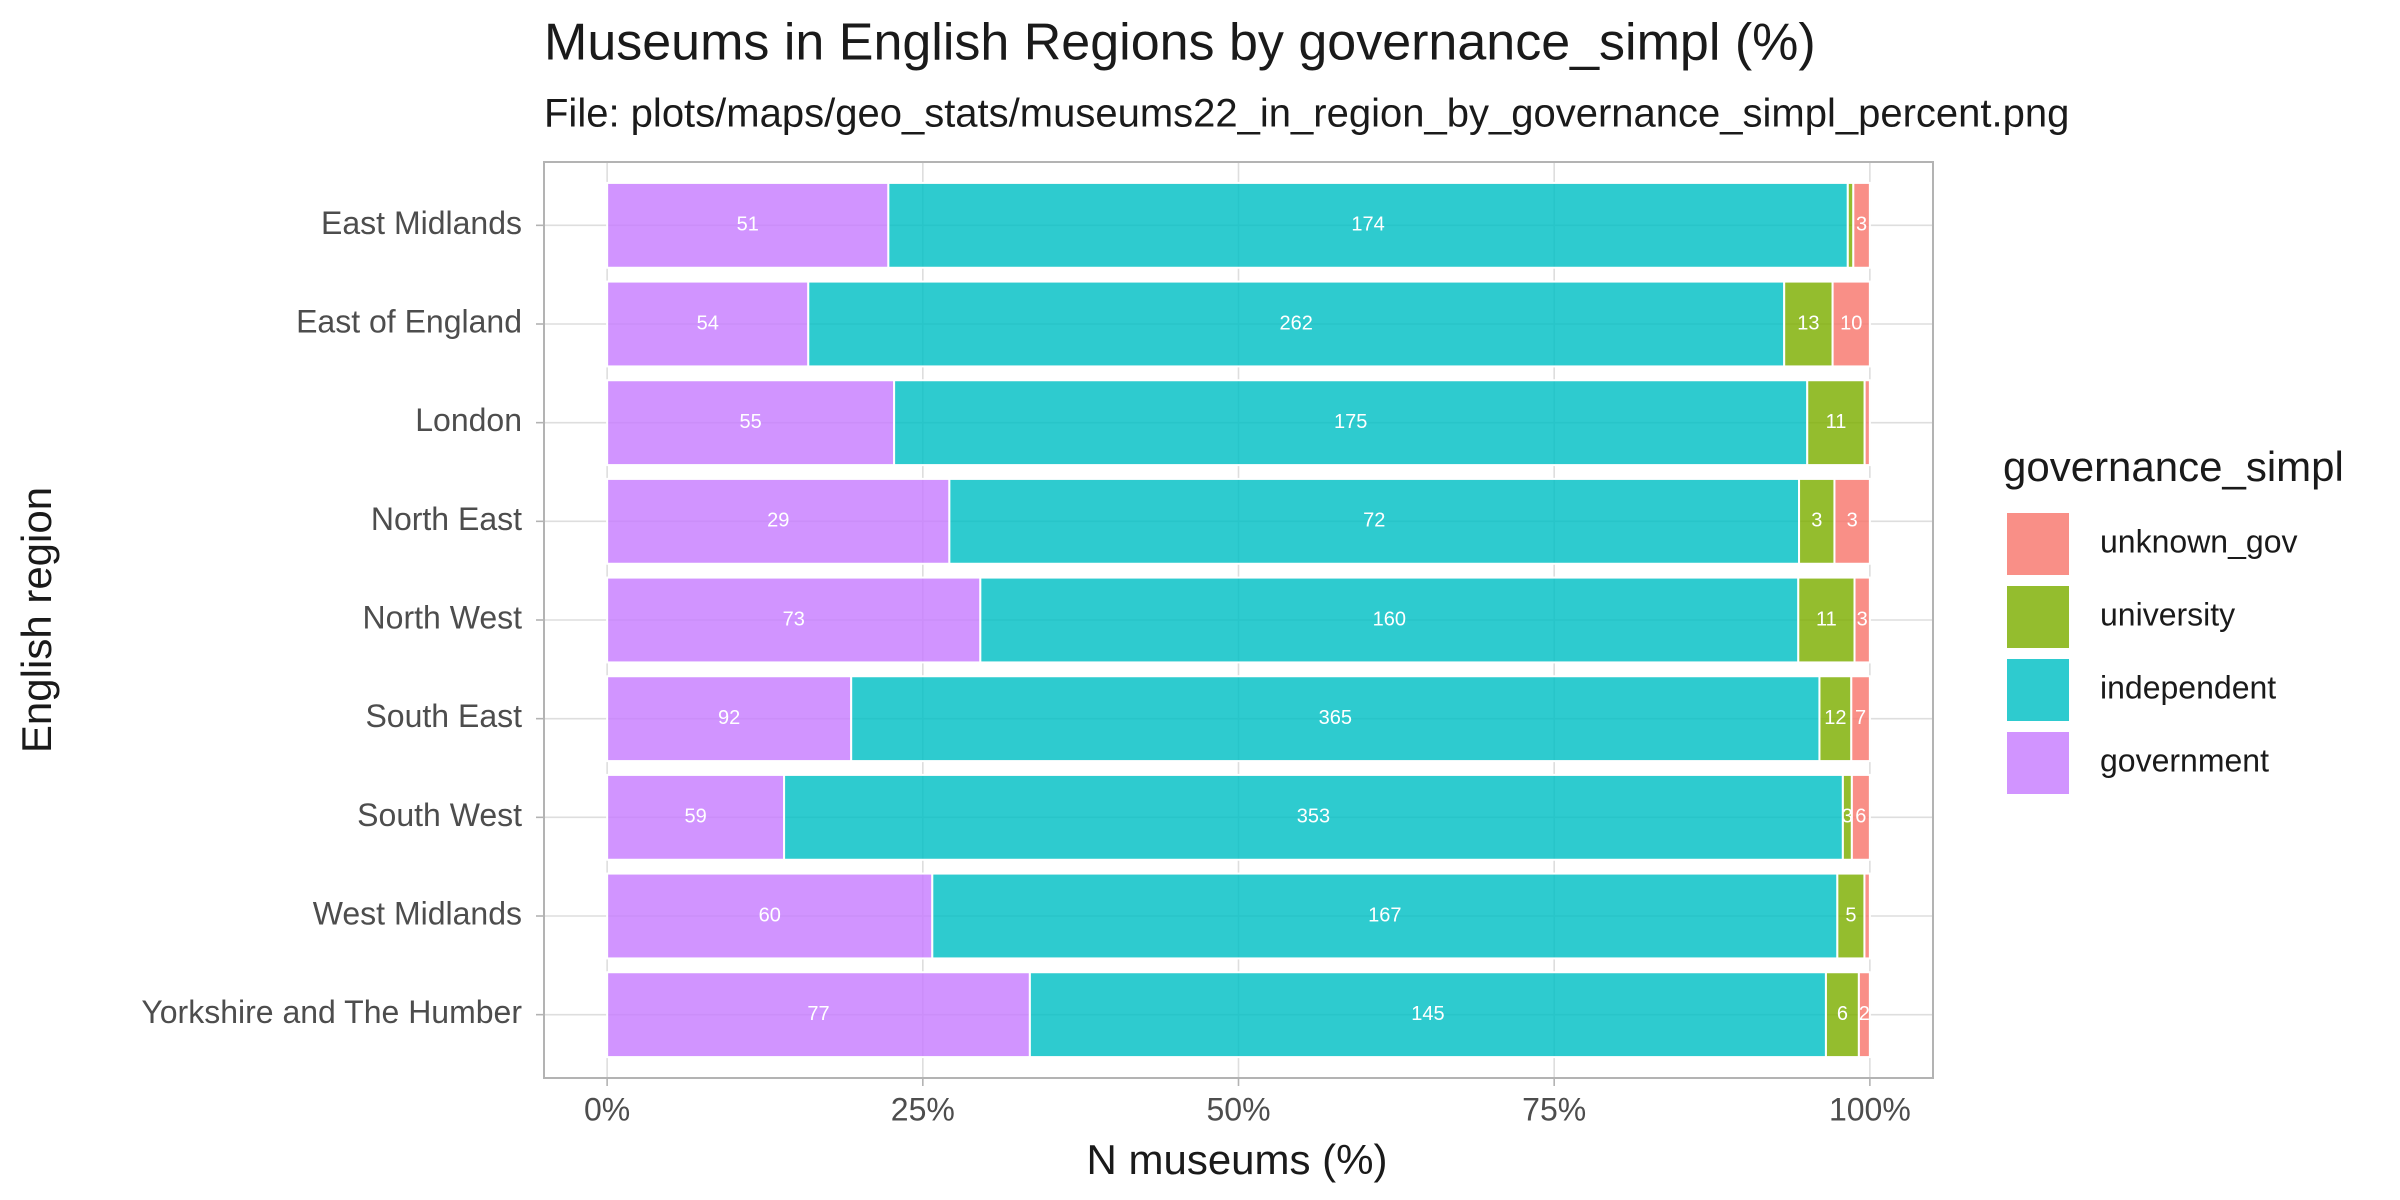 Image resolution: width=2400 pixels, height=1200 pixels. What do you see at coordinates (468, 420) in the screenshot?
I see `y-tick-label: London` at bounding box center [468, 420].